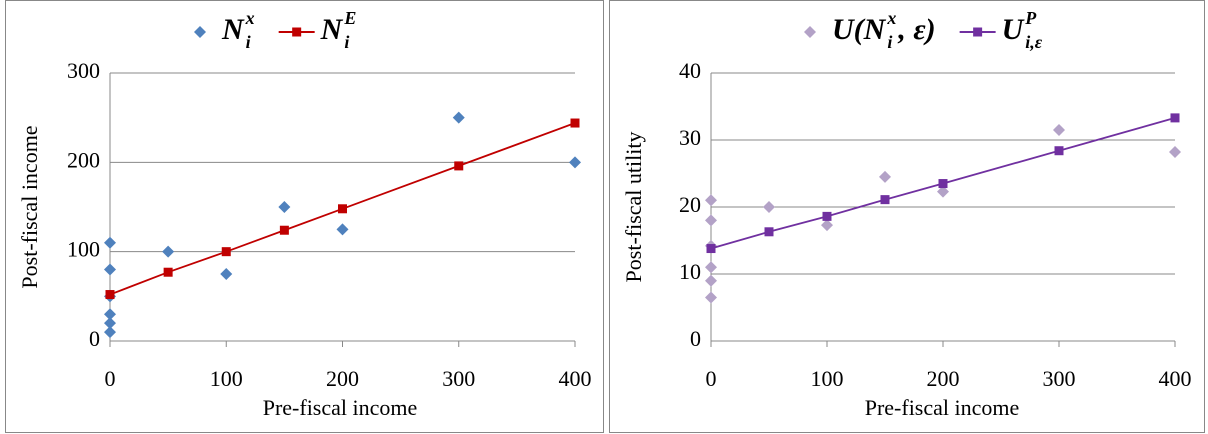 Image resolution: width=1208 pixels, height=434 pixels. I want to click on y-tick-label: 300, so click(83, 70).